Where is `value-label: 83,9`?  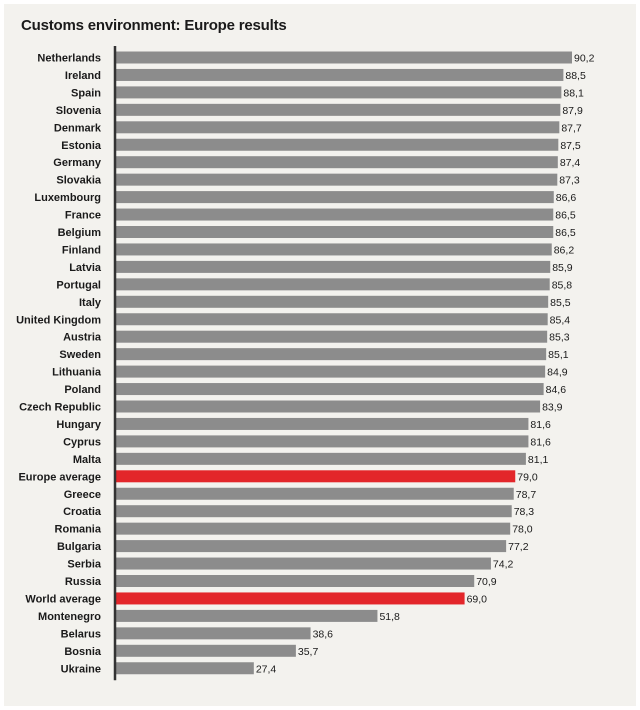 value-label: 83,9 is located at coordinates (552, 408).